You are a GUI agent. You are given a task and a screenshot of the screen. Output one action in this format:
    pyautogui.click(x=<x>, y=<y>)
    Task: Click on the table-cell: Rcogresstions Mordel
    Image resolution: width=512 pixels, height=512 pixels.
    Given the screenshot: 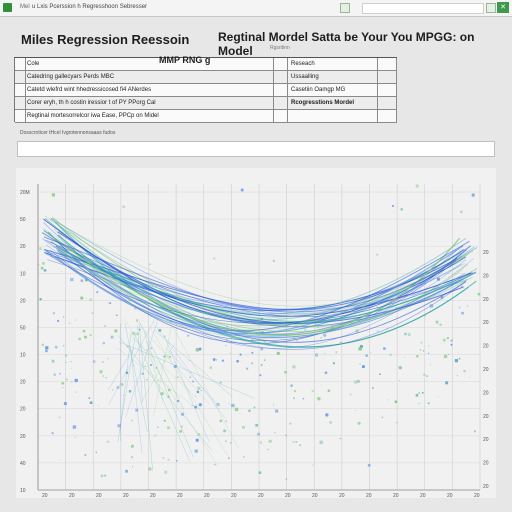 What is the action you would take?
    pyautogui.click(x=323, y=103)
    